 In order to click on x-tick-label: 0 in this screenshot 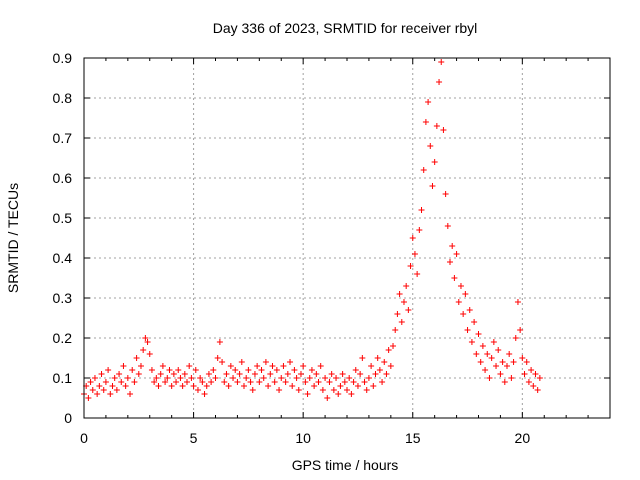, I will do `click(84, 438)`.